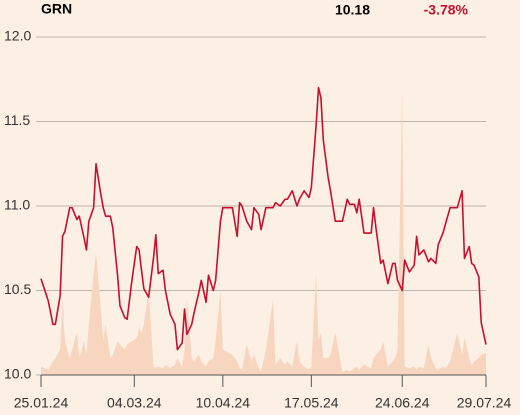 This screenshot has height=415, width=520. I want to click on y-tick-label: 12.0, so click(17, 36).